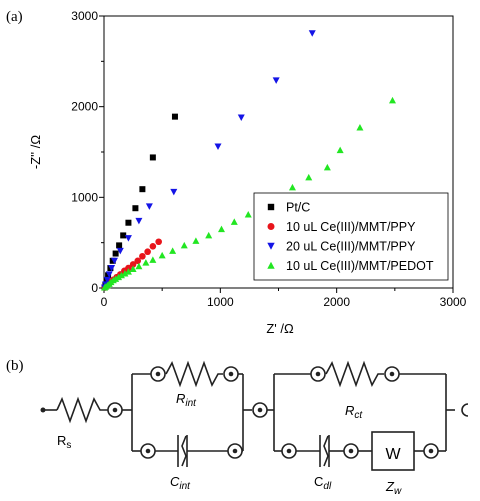  What do you see at coordinates (35, 152) in the screenshot?
I see `y-axis-label: -Z'' /Ω` at bounding box center [35, 152].